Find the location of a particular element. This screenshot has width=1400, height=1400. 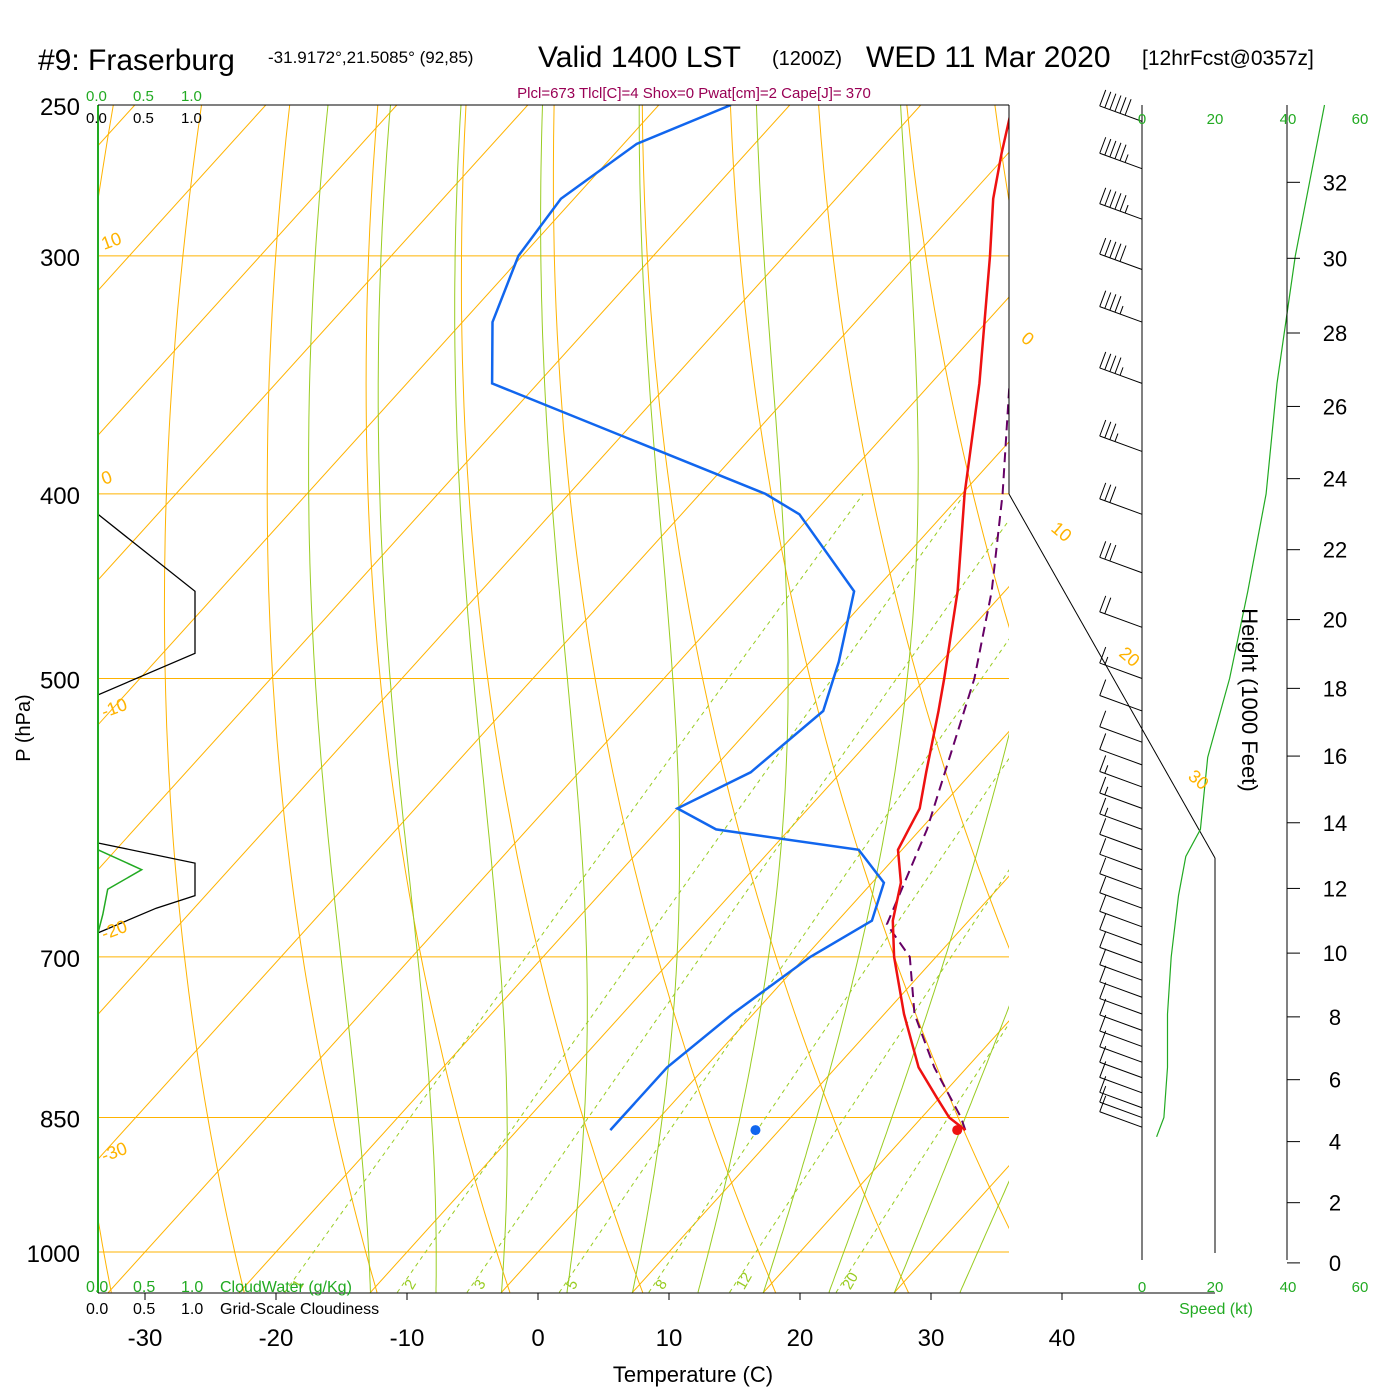

speed-scale: 0 20 40 60 0 20 40 60 Speed (kt) is located at coordinates (1253, 714).